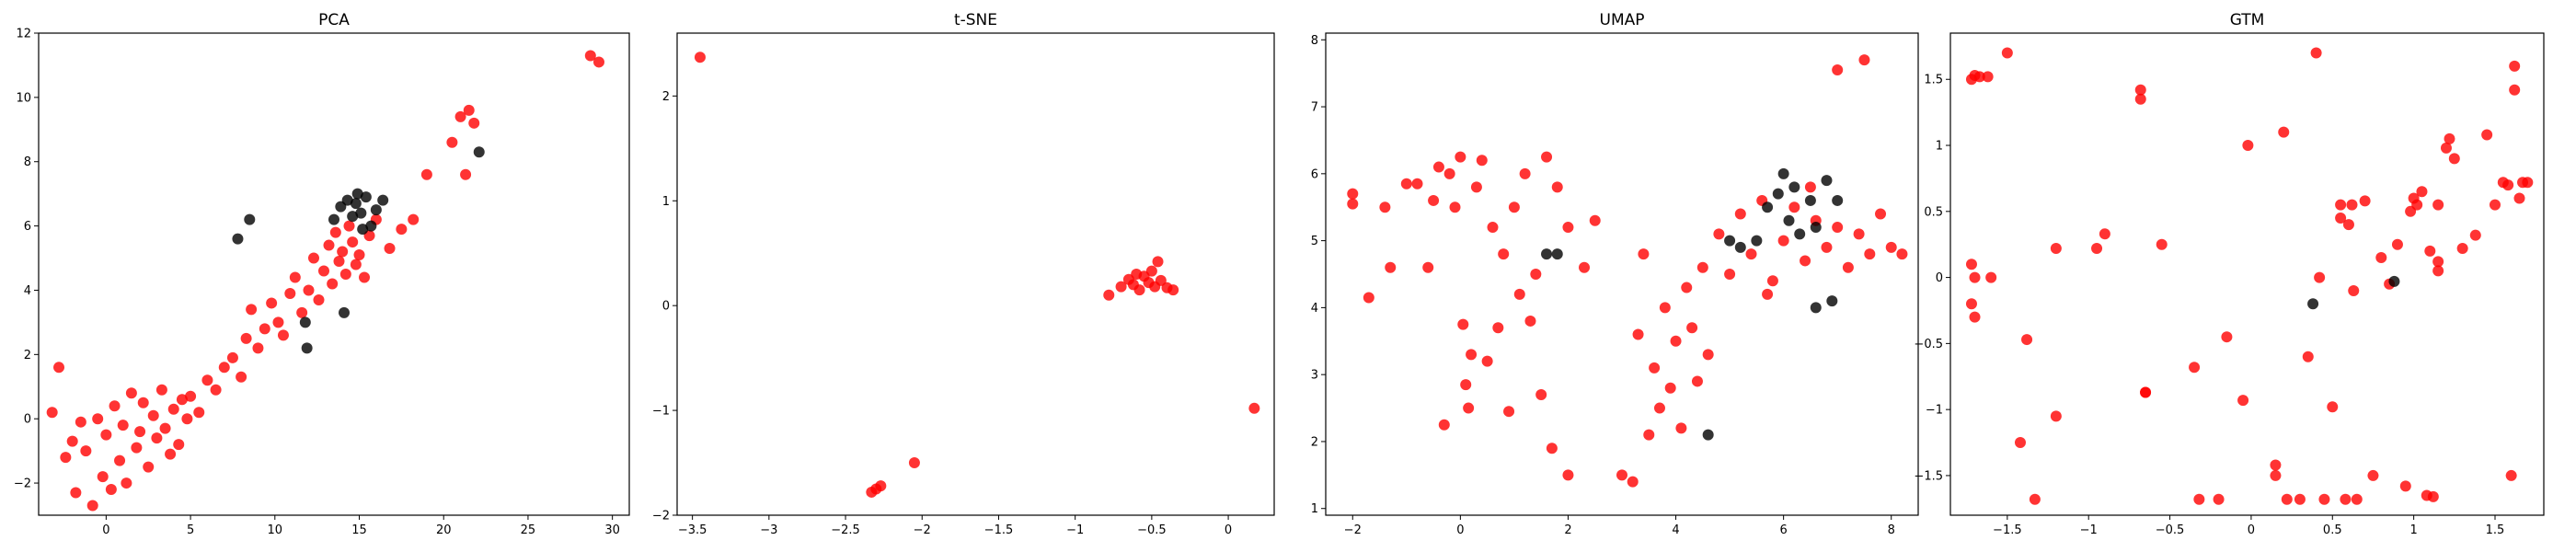 Image resolution: width=2576 pixels, height=552 pixels. What do you see at coordinates (2413, 530) in the screenshot?
I see `x-tick-label: 1` at bounding box center [2413, 530].